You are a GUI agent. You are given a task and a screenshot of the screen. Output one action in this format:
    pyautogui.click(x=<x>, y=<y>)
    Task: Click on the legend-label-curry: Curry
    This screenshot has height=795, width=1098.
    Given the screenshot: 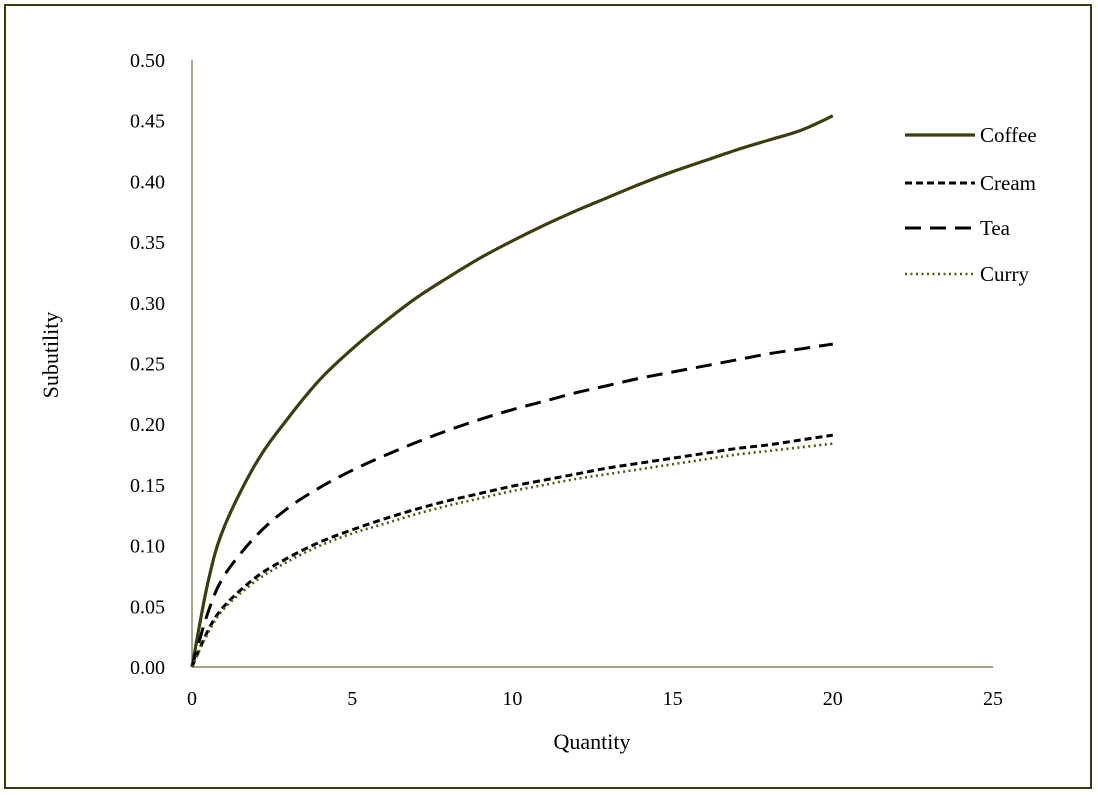 What is the action you would take?
    pyautogui.click(x=1004, y=274)
    